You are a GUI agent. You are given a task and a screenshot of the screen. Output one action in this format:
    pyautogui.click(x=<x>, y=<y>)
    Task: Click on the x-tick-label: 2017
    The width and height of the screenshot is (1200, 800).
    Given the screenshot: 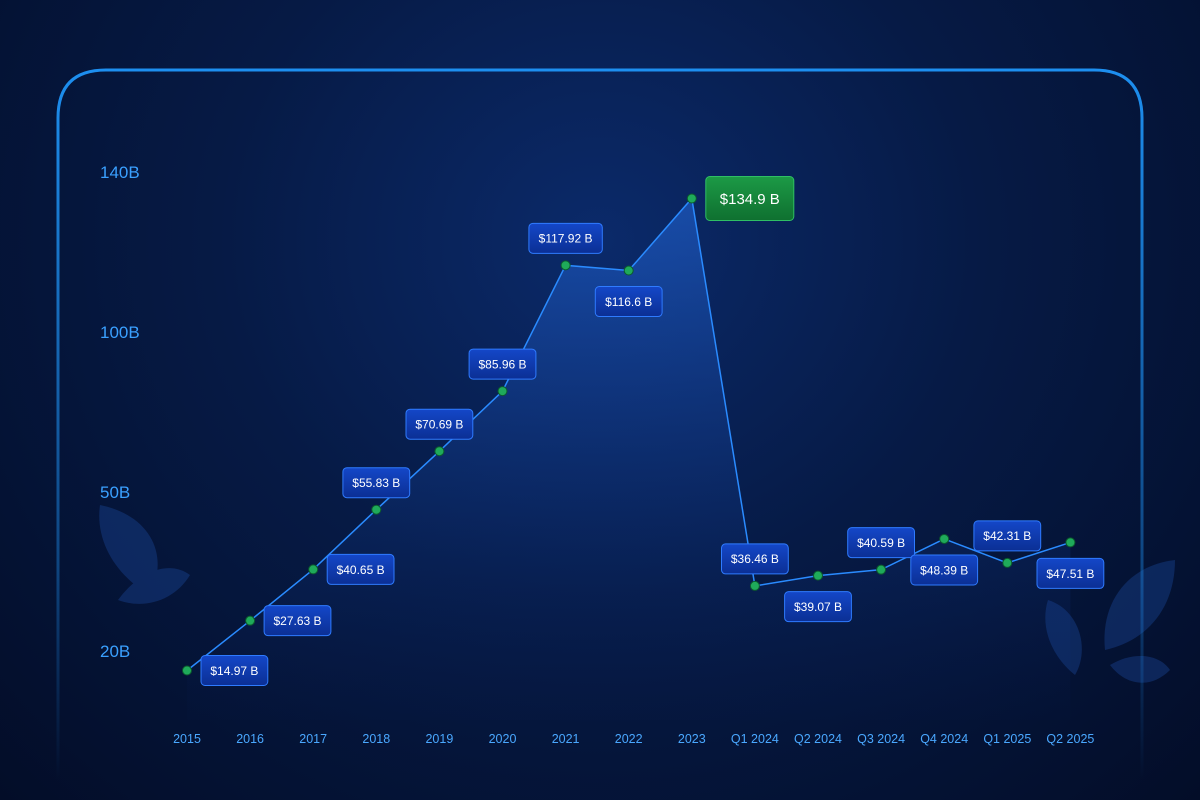 What is the action you would take?
    pyautogui.click(x=313, y=739)
    